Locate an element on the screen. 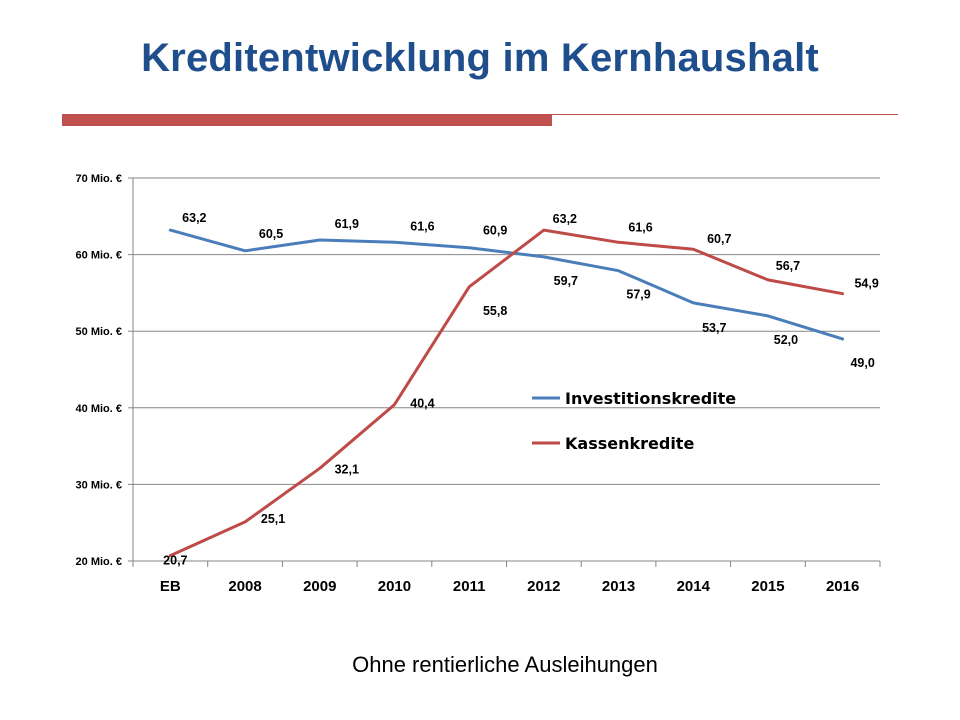  x-tick-label: 2009 is located at coordinates (319, 586).